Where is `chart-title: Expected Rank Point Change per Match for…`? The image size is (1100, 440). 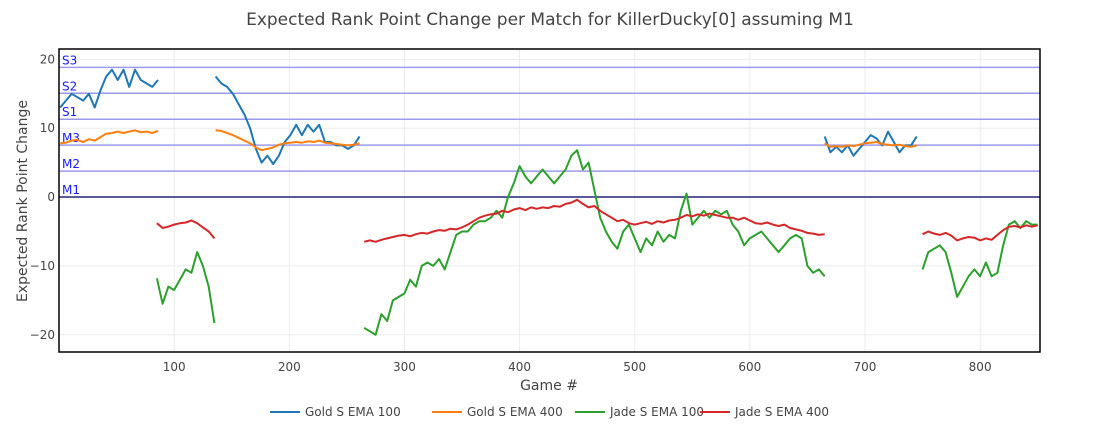
chart-title: Expected Rank Point Change per Match for… is located at coordinates (550, 20).